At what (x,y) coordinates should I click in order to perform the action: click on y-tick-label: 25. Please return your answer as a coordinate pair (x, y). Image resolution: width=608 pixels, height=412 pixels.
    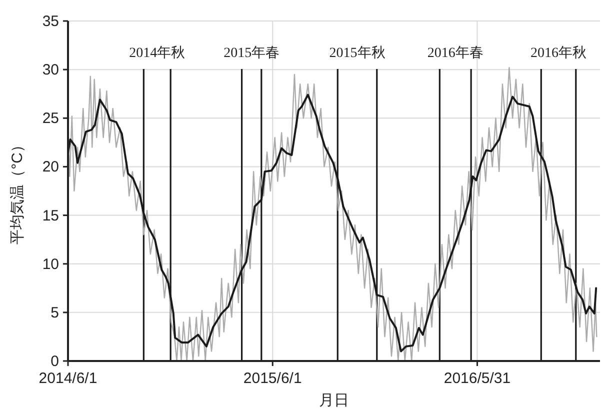
    Looking at the image, I should click on (50, 119).